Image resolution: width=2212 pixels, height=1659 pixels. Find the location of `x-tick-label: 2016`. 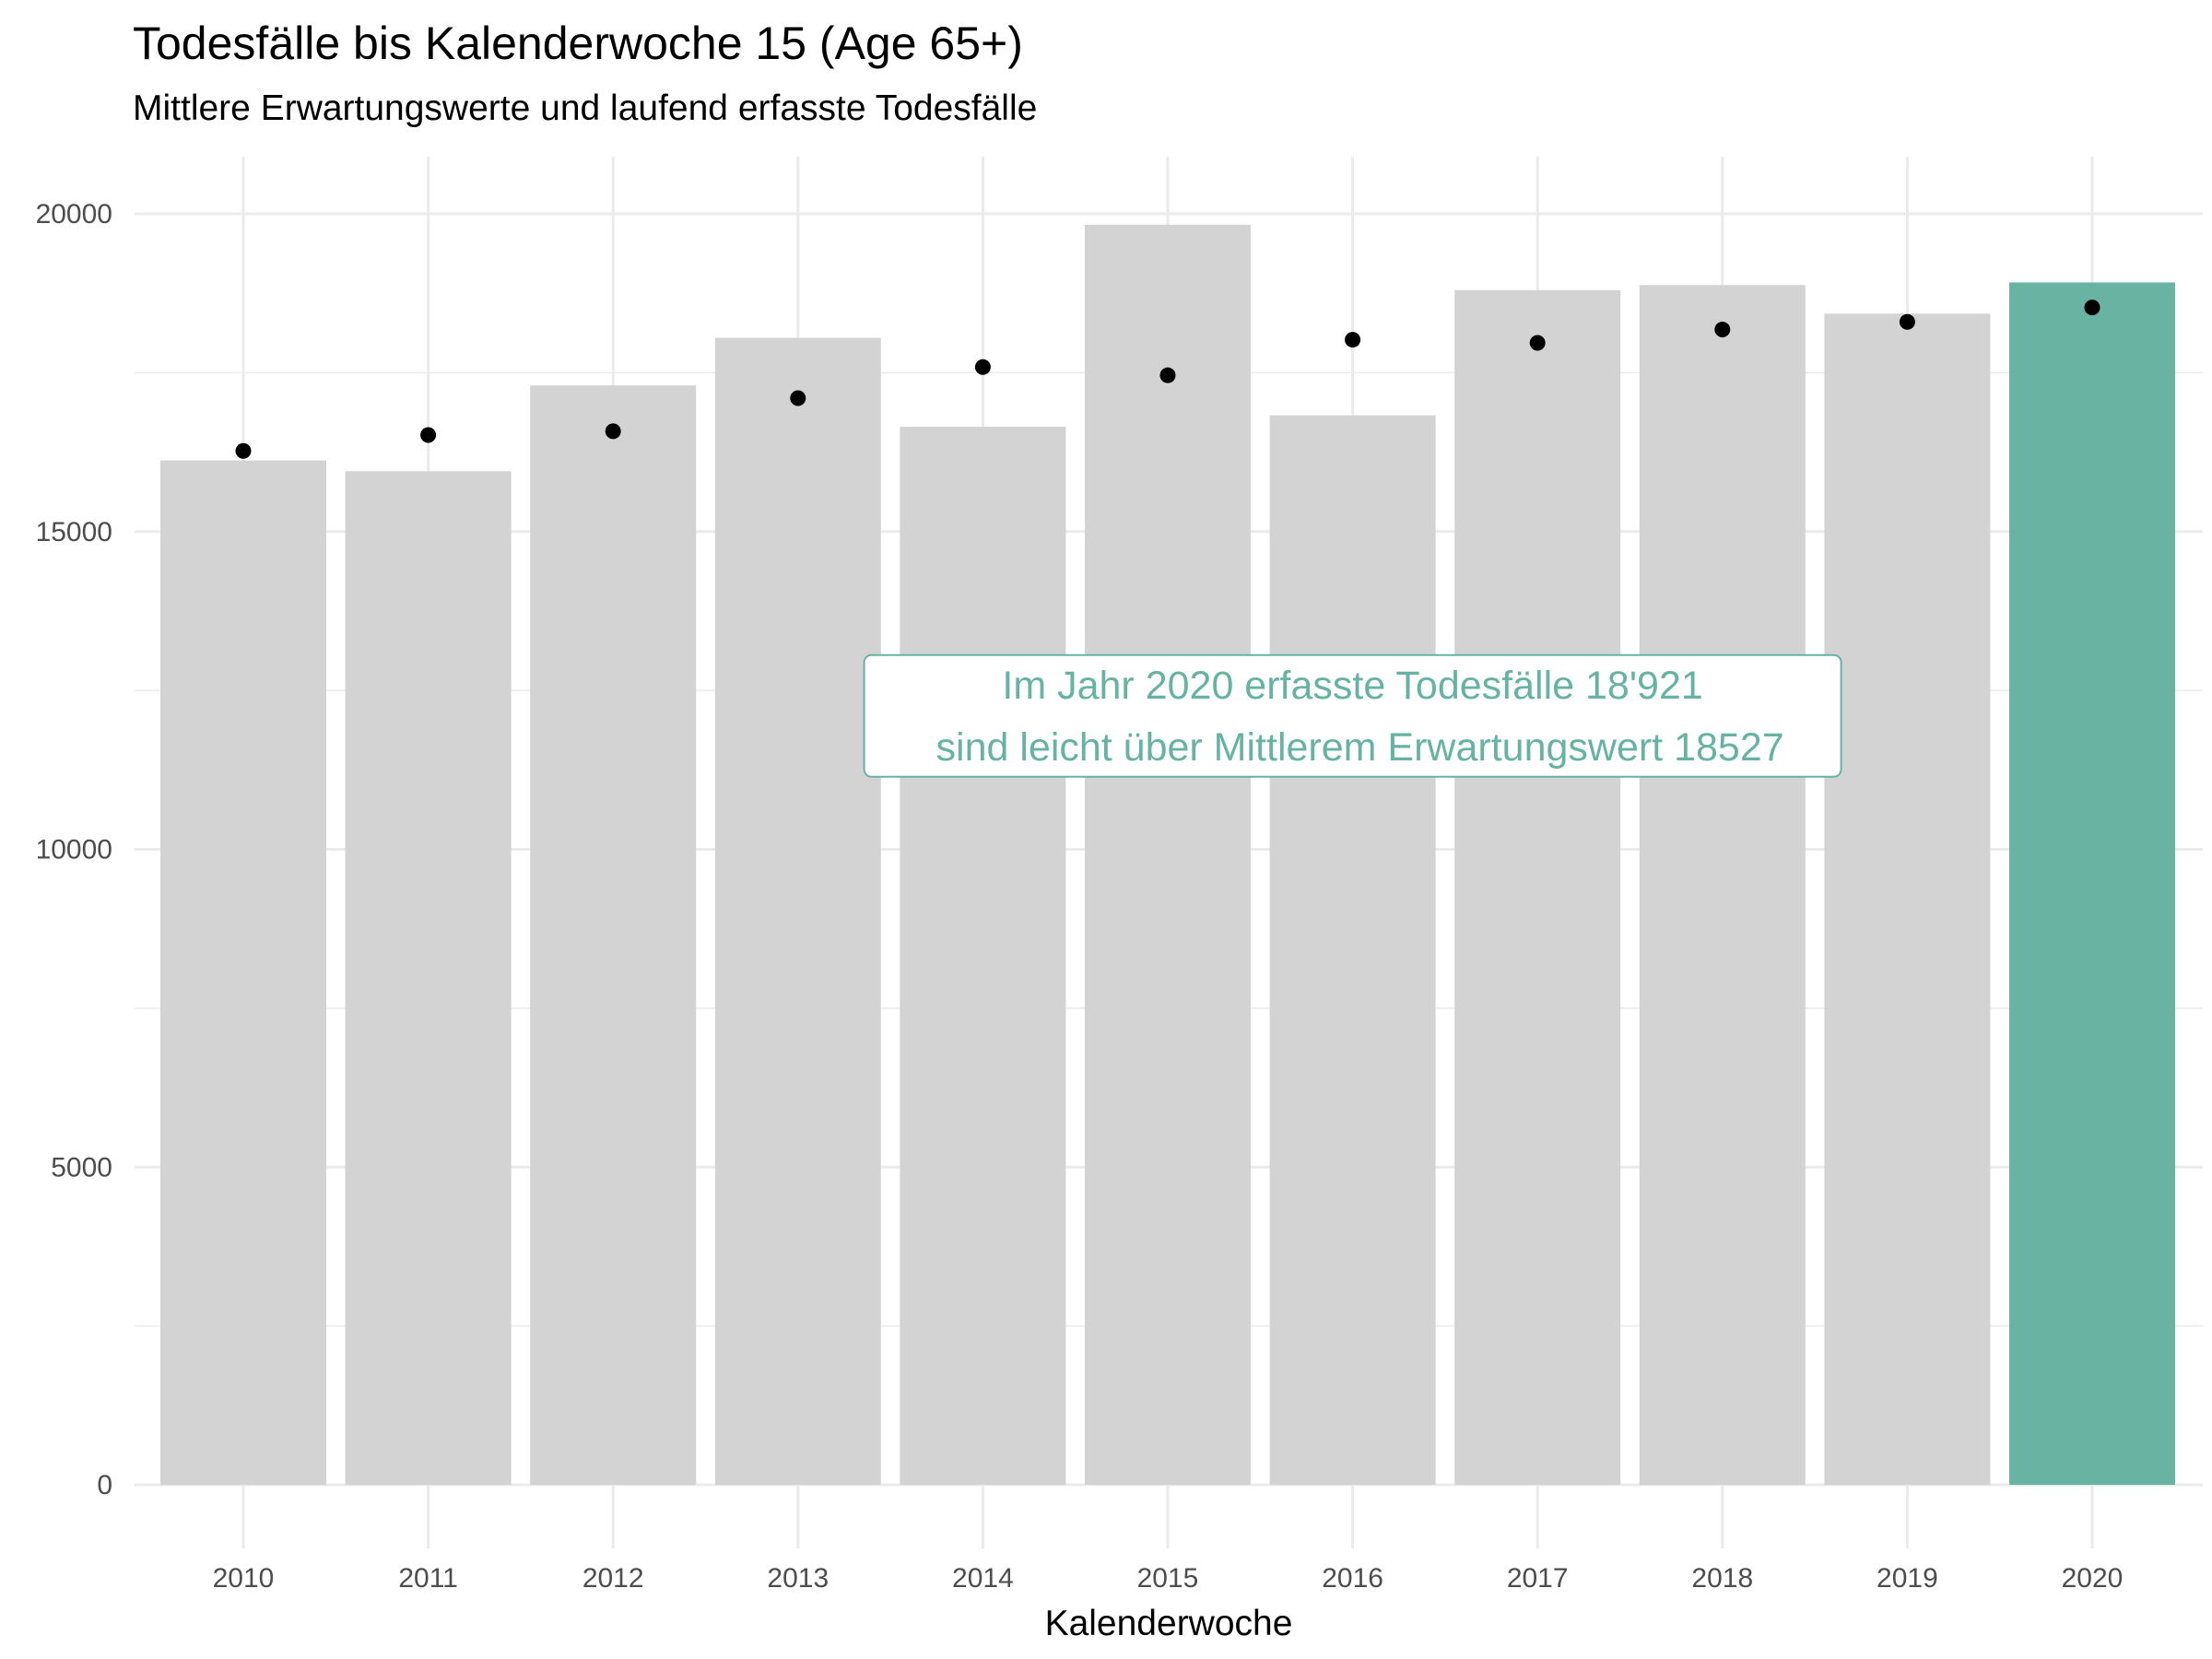

x-tick-label: 2016 is located at coordinates (1352, 1578).